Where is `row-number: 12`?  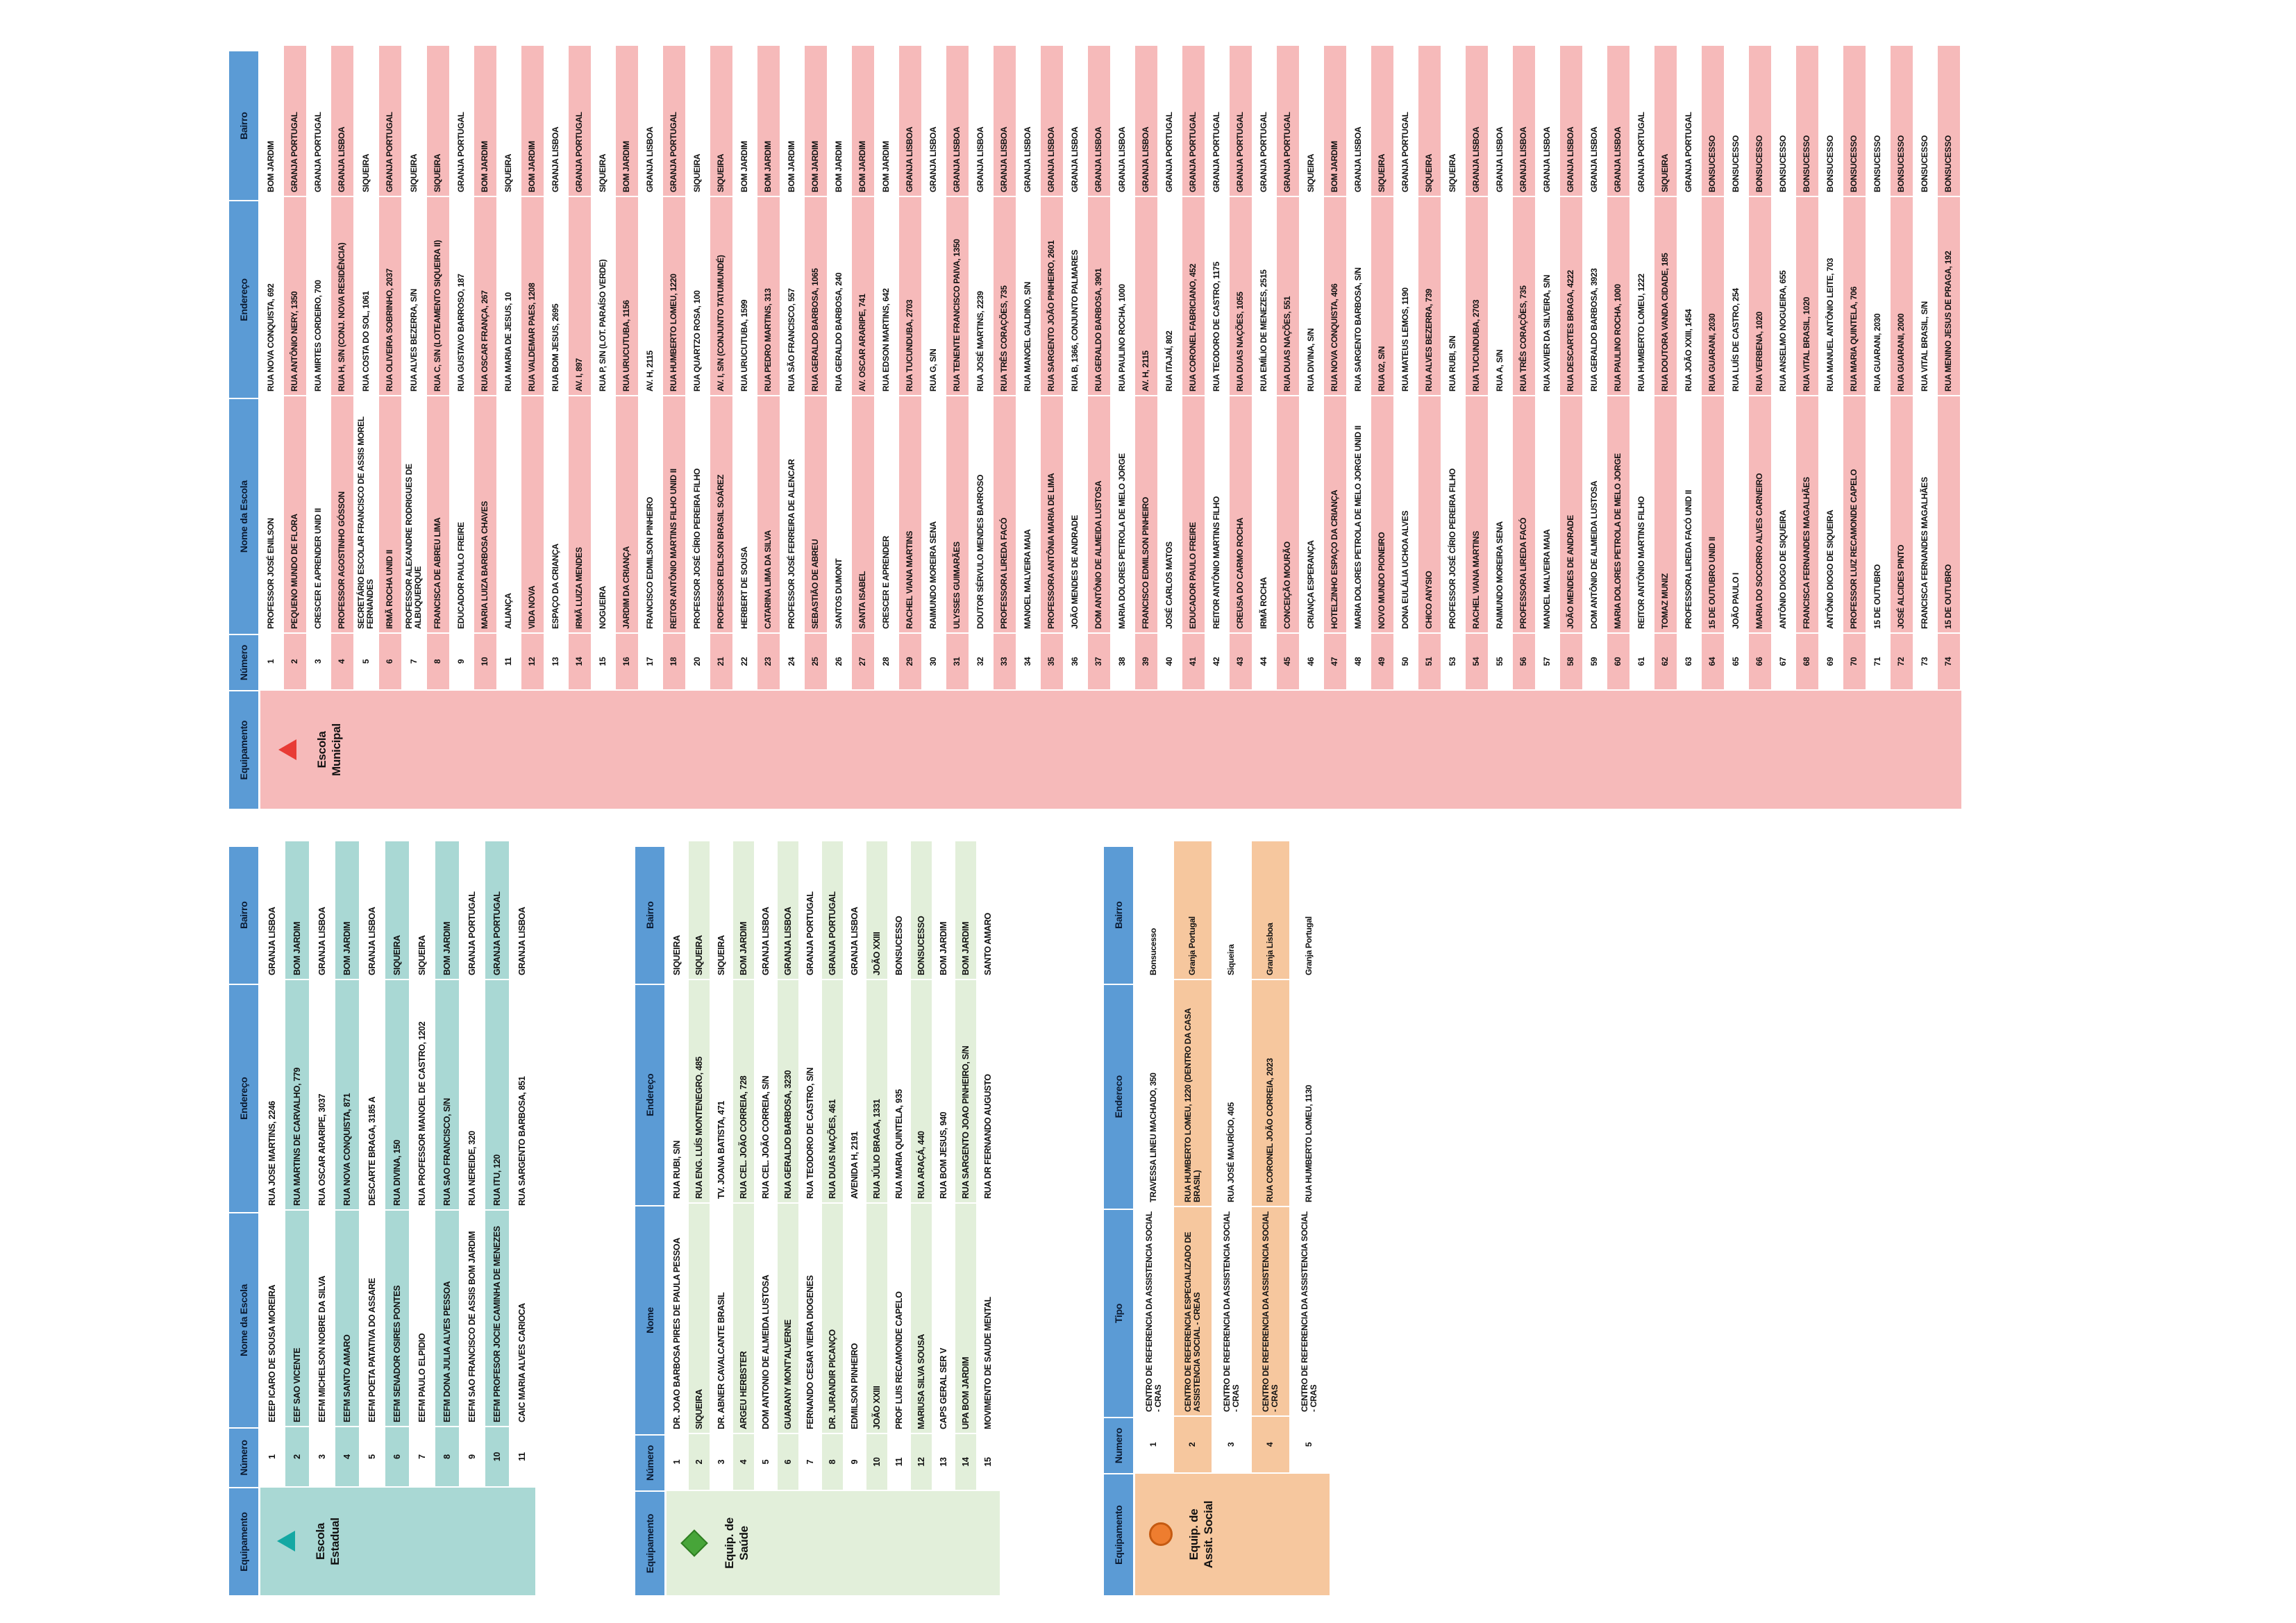
row-number: 12 is located at coordinates (921, 1462).